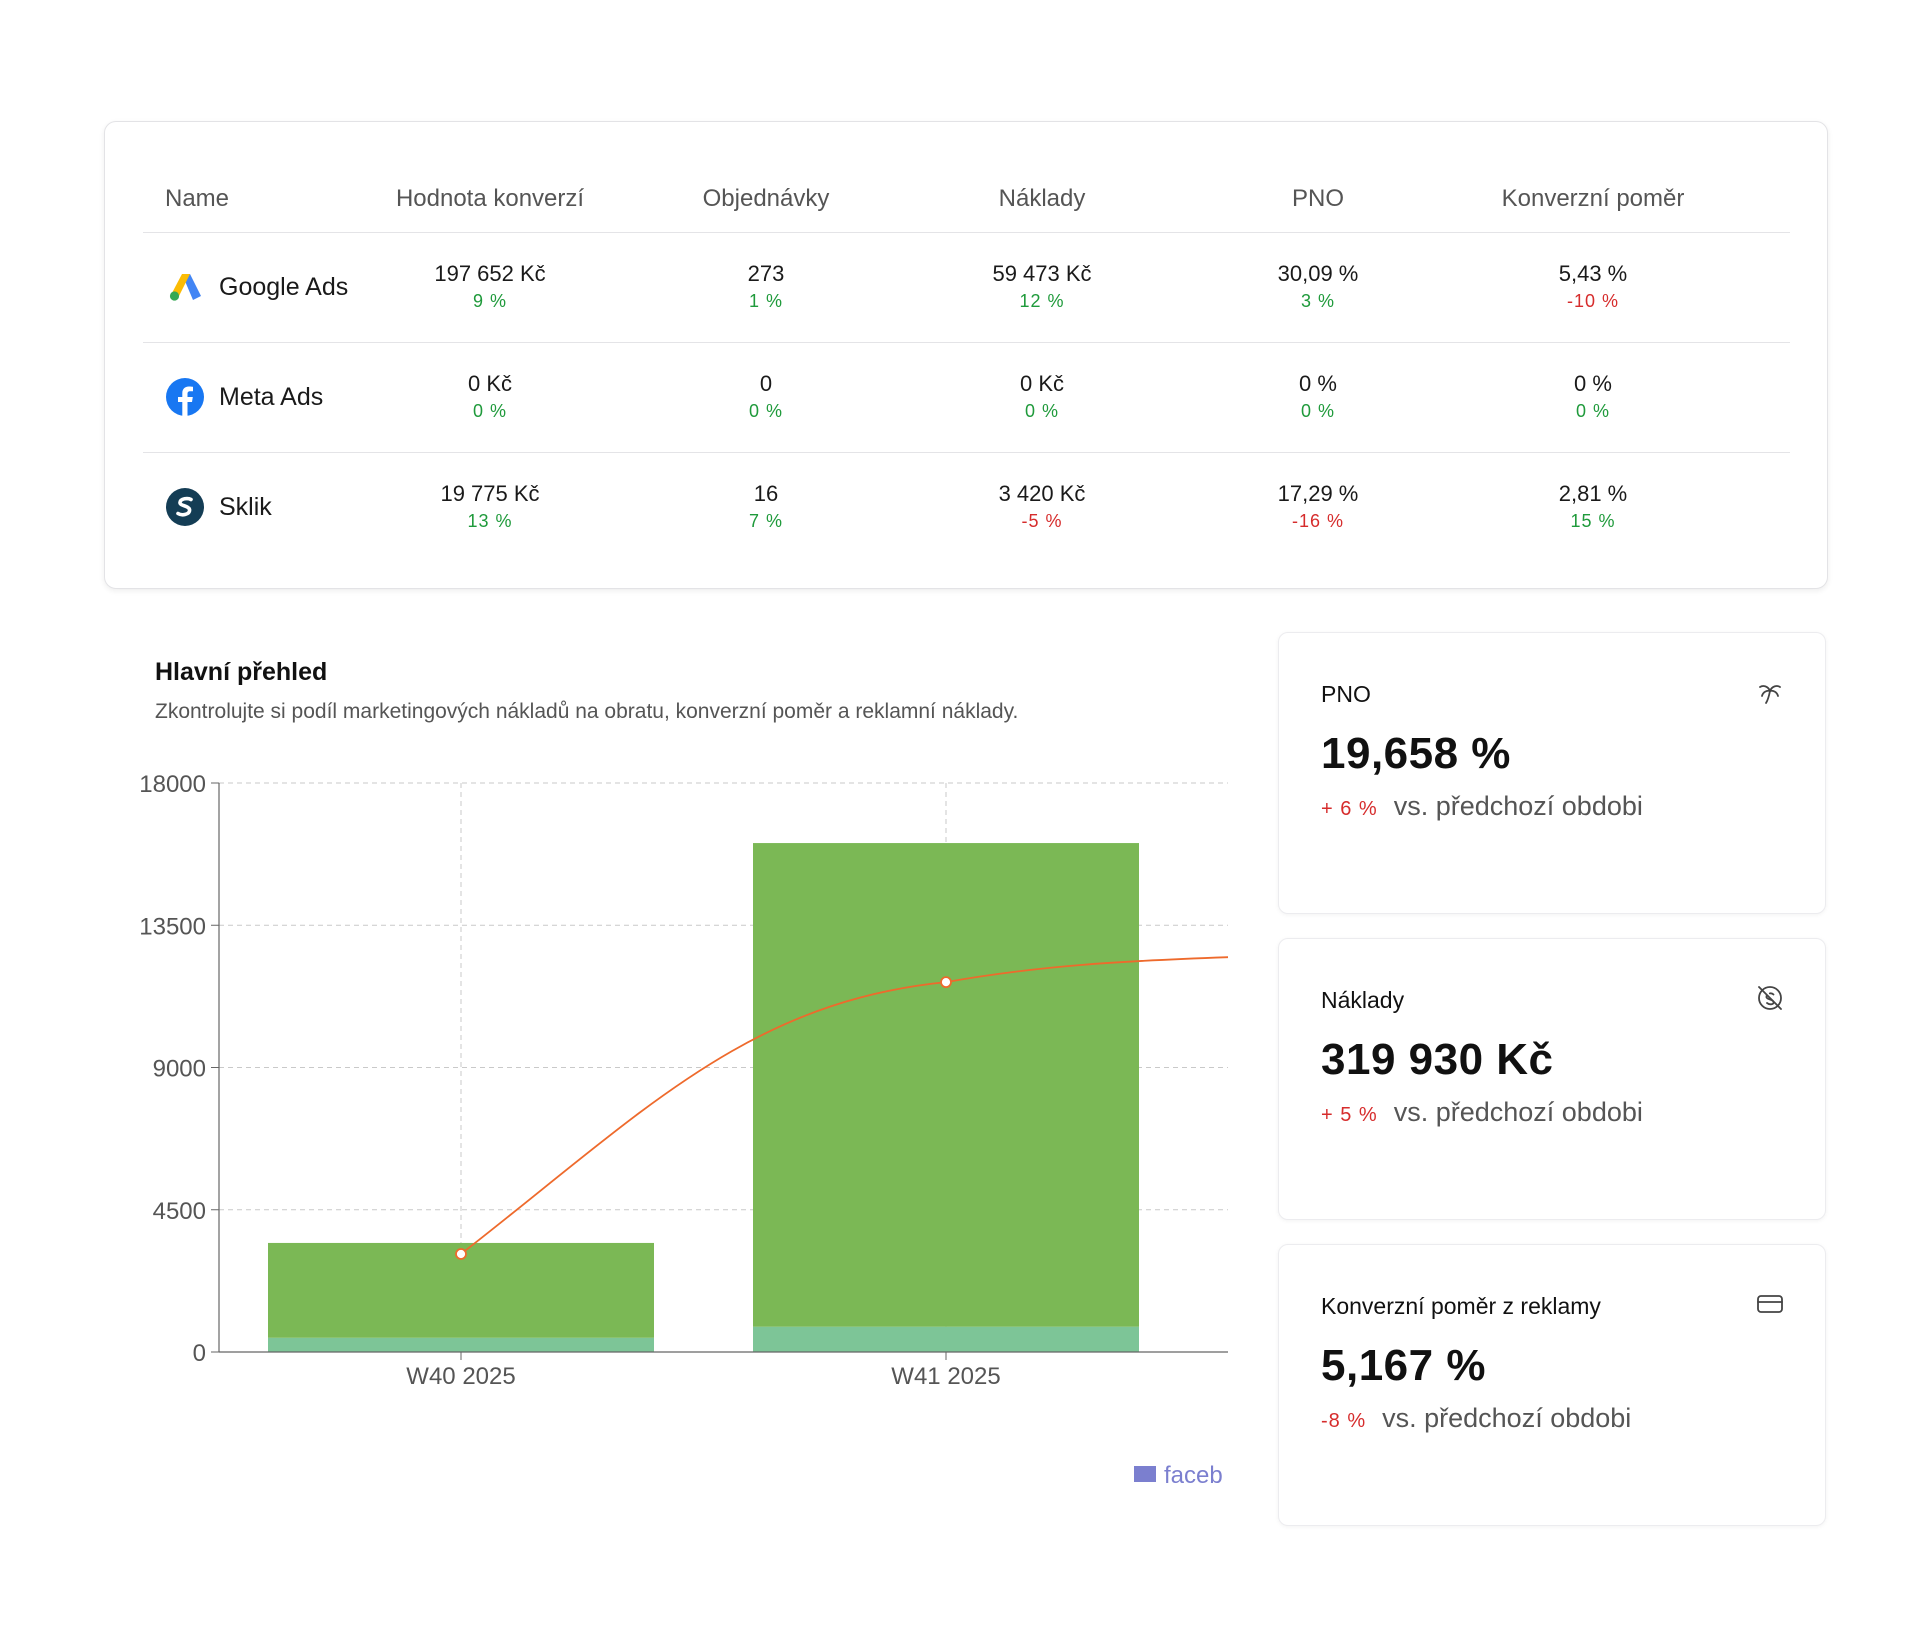 The width and height of the screenshot is (1920, 1636). I want to click on conversion-rate-change: 0 %, so click(1593, 411).